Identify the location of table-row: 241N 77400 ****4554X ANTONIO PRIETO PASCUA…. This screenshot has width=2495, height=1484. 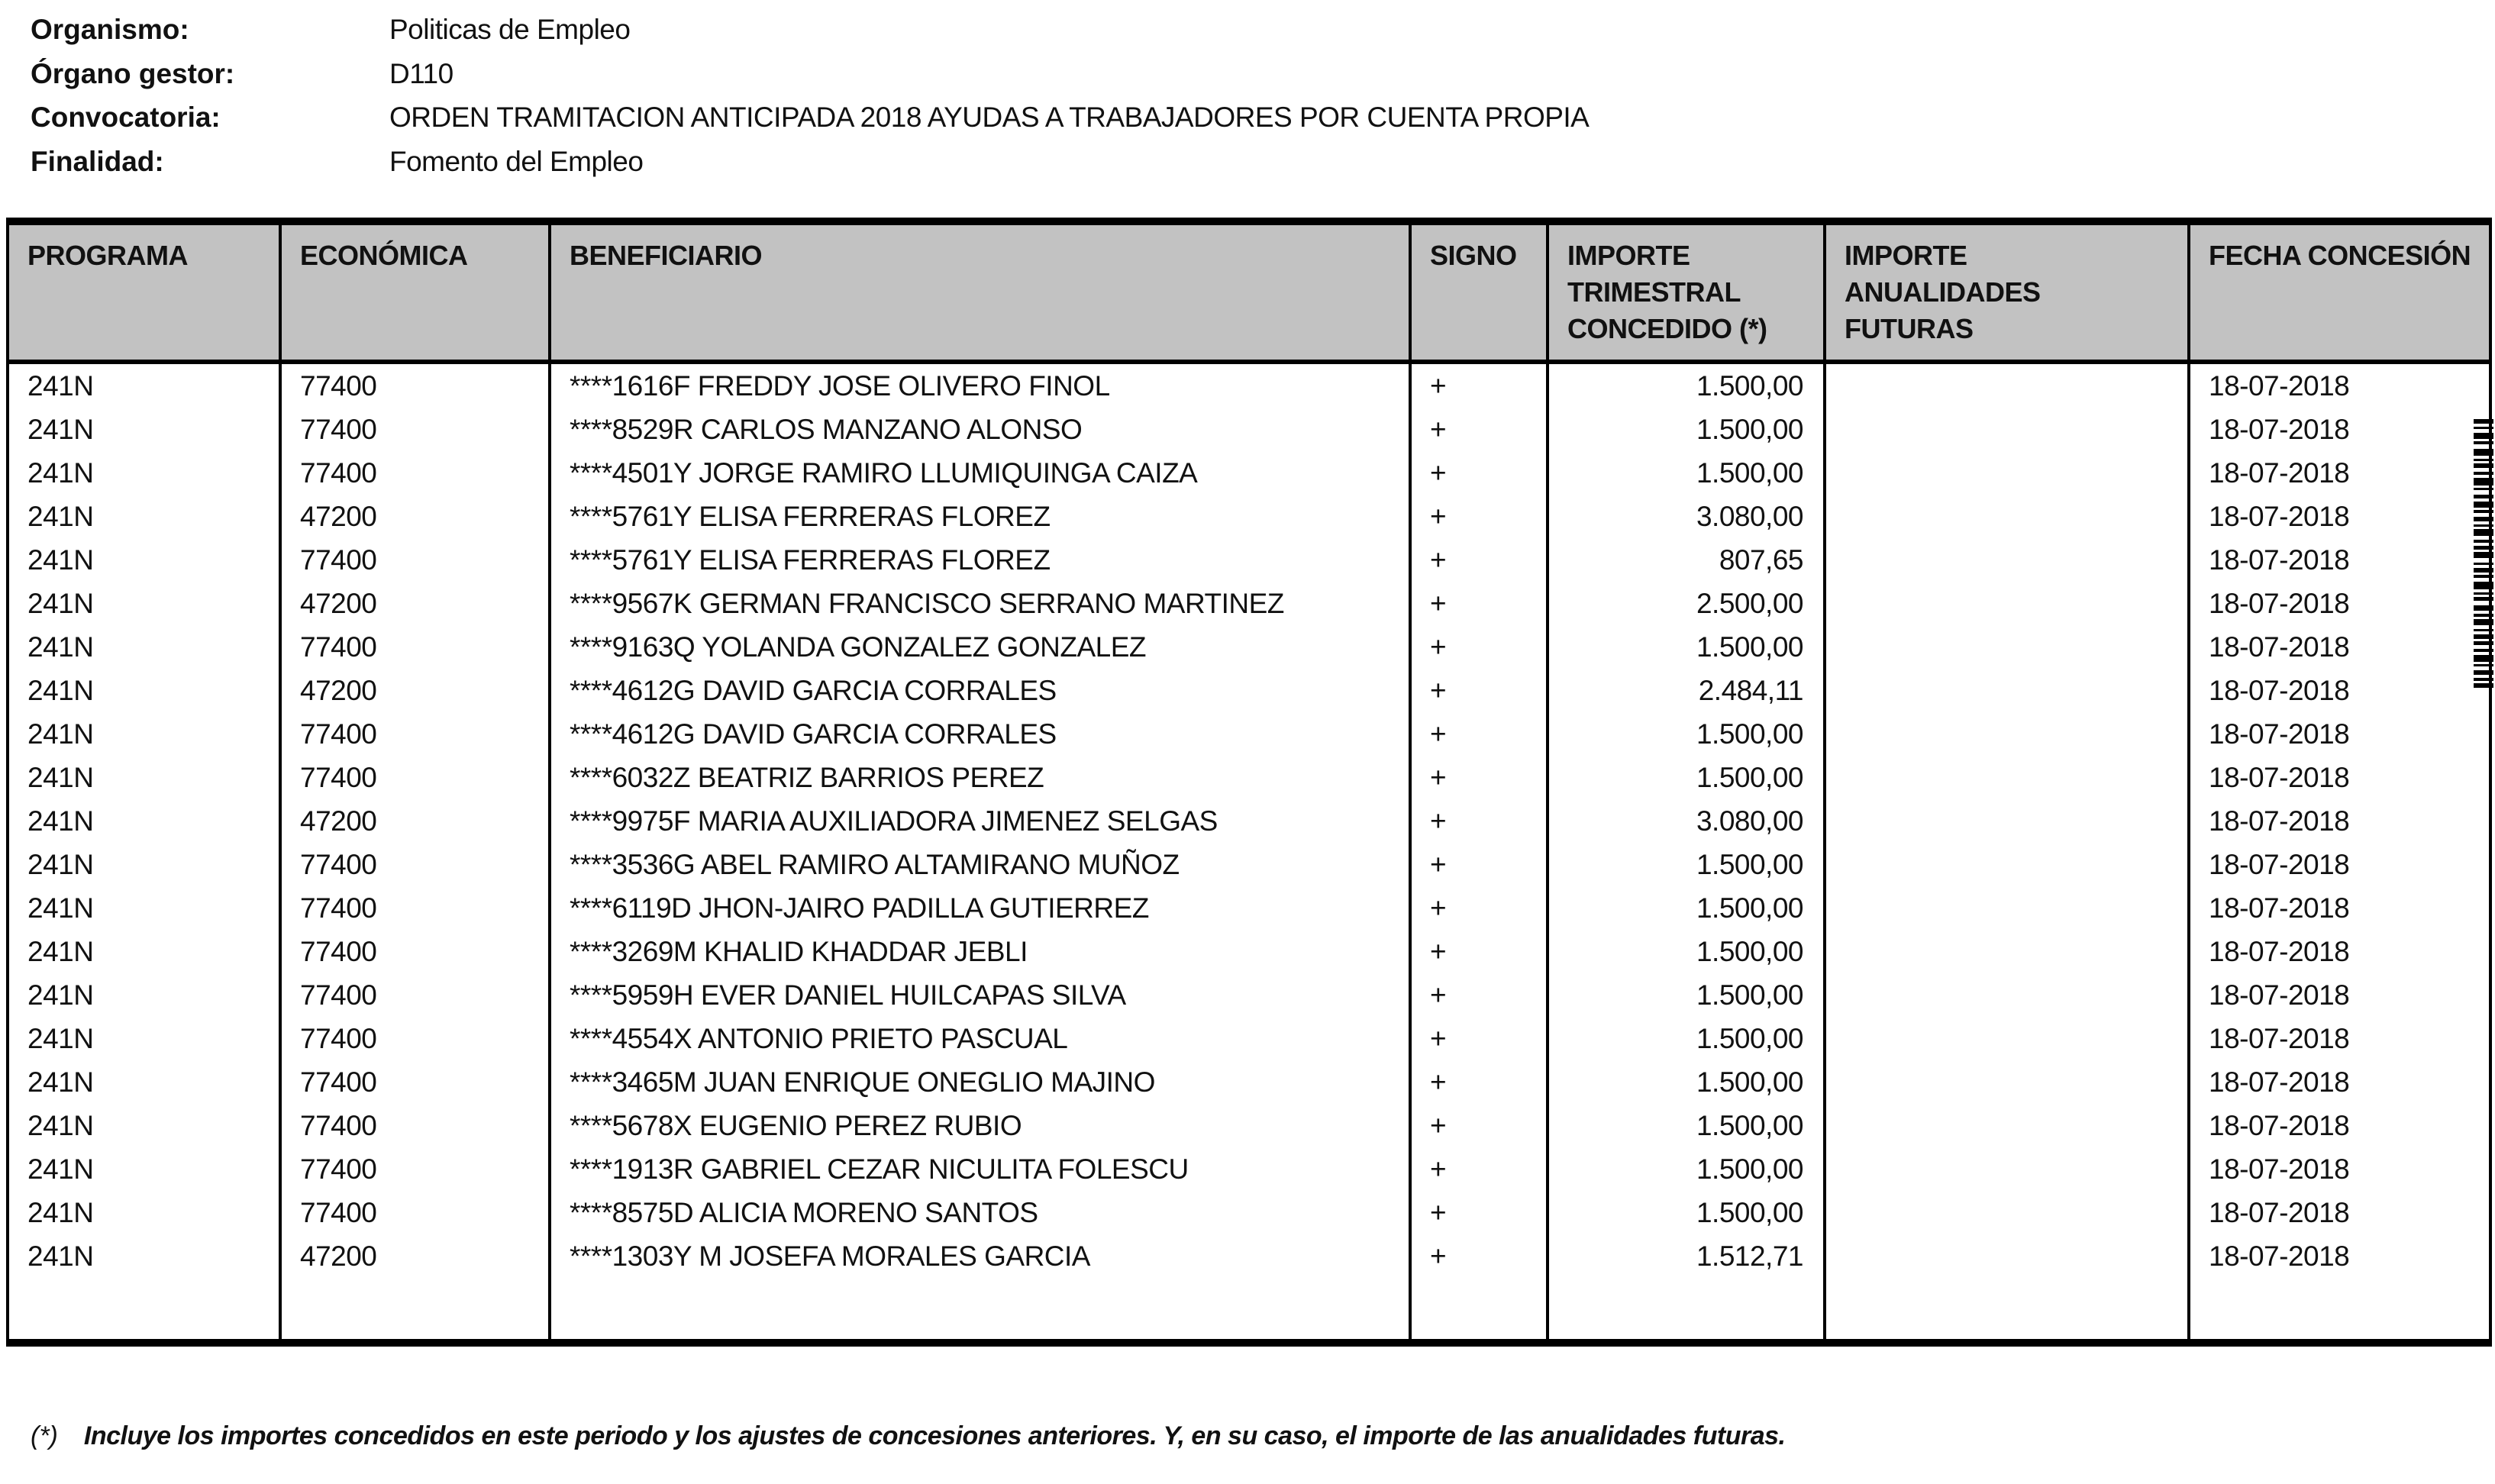
(1249, 1038).